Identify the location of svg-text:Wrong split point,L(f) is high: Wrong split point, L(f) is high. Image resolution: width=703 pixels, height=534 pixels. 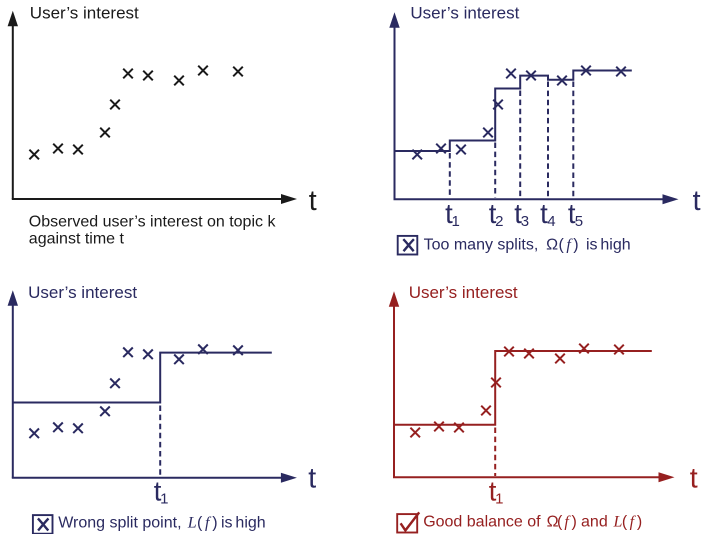
(161, 523).